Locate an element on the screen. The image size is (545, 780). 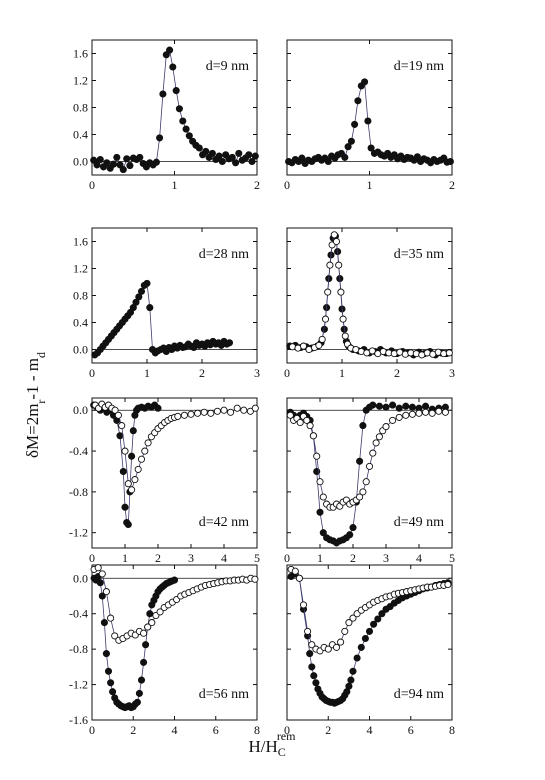
panel-label: d=49 nm is located at coordinates (419, 522).